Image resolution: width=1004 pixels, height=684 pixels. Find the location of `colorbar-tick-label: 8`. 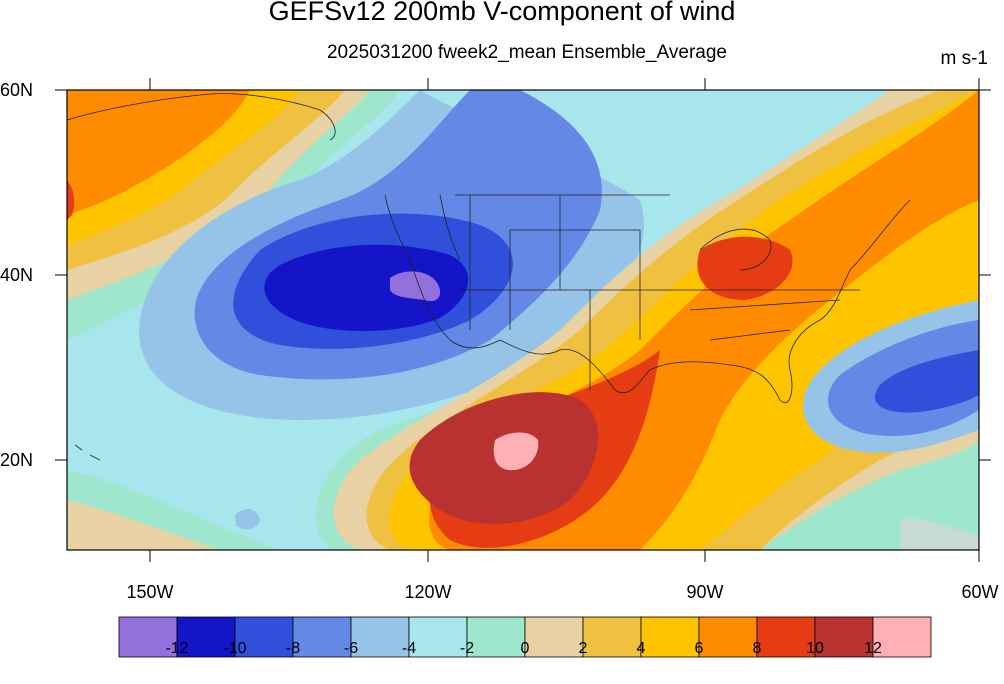

colorbar-tick-label: 8 is located at coordinates (757, 648).